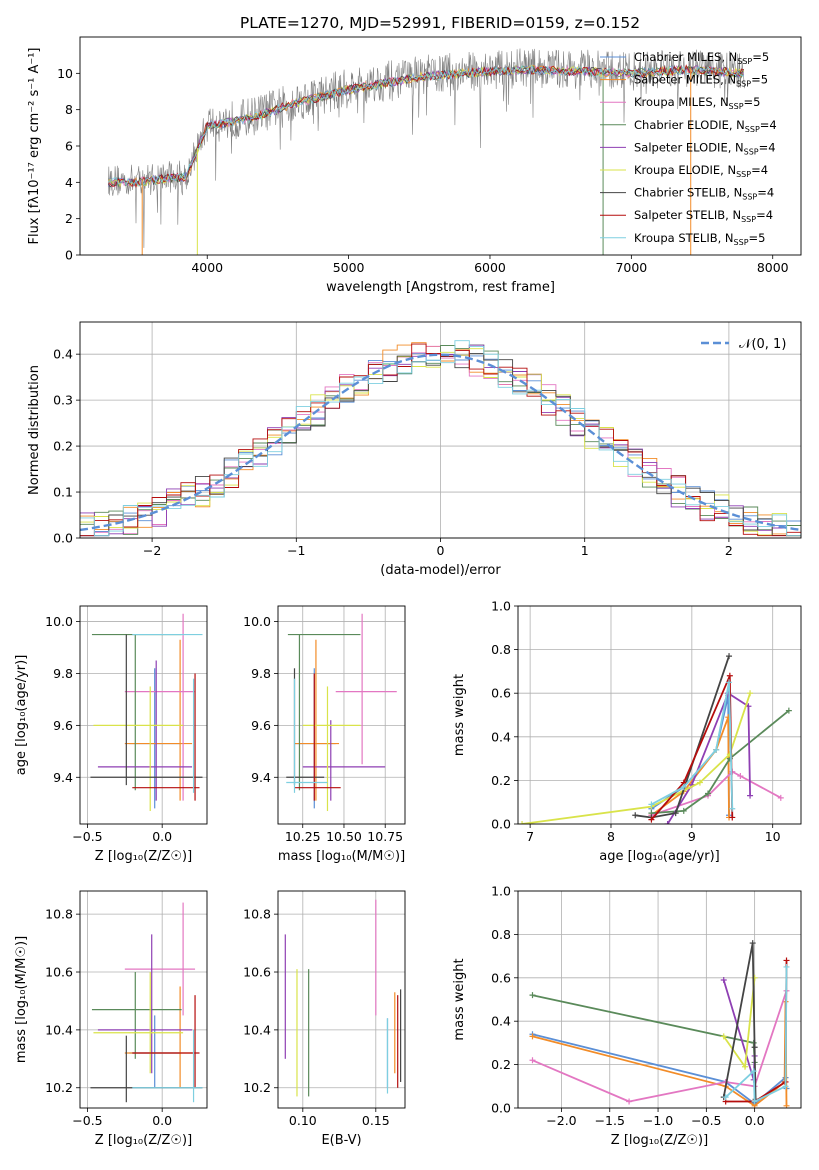 The width and height of the screenshot is (819, 1170). What do you see at coordinates (441, 550) in the screenshot?
I see `x-tick-label: 0` at bounding box center [441, 550].